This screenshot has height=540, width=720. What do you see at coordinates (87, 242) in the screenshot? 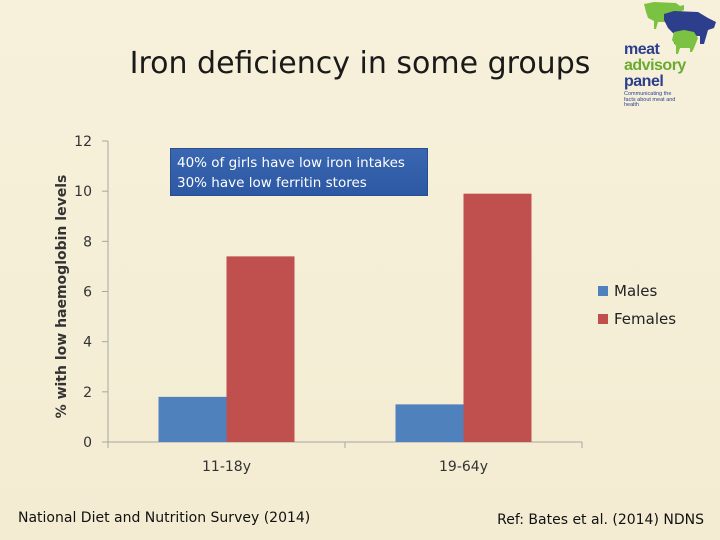
I see `y-tick-label: 8` at bounding box center [87, 242].